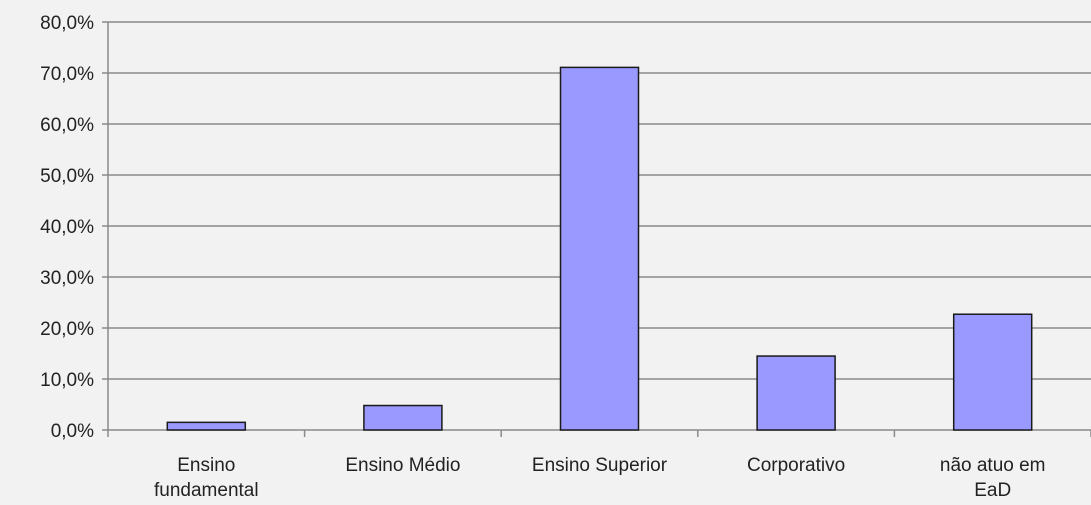  What do you see at coordinates (206, 465) in the screenshot?
I see `x-category-label: Ensino` at bounding box center [206, 465].